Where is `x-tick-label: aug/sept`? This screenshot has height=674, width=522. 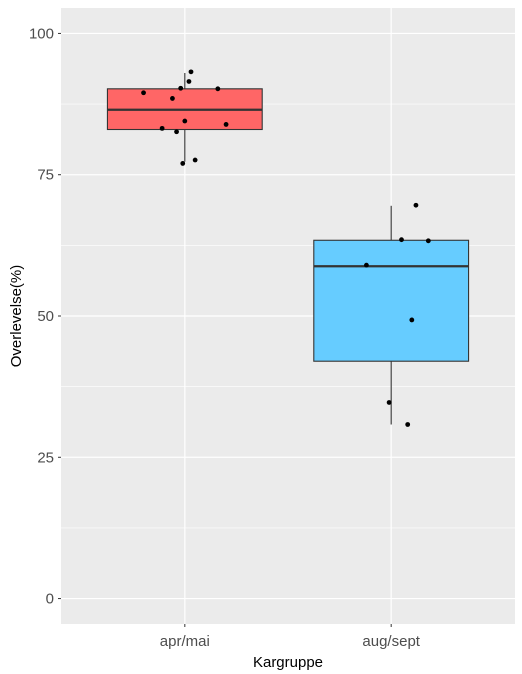 x-tick-label: aug/sept is located at coordinates (391, 641).